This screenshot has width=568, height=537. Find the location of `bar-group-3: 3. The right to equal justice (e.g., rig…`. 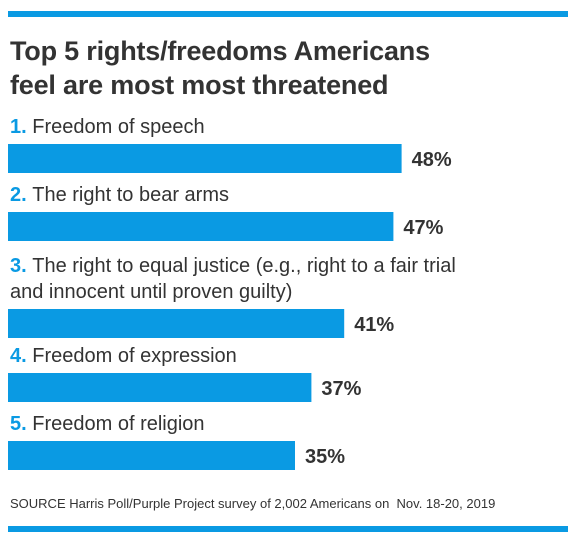

bar-group-3: 3. The right to equal justice (e.g., rig… is located at coordinates (232, 296).